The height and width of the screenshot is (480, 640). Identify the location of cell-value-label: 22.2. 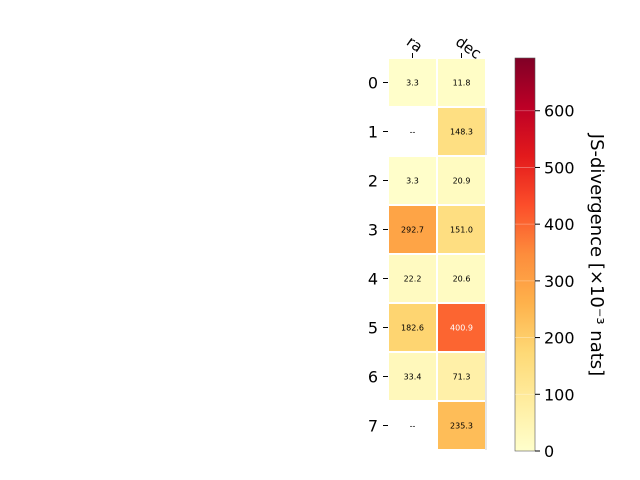
(413, 279).